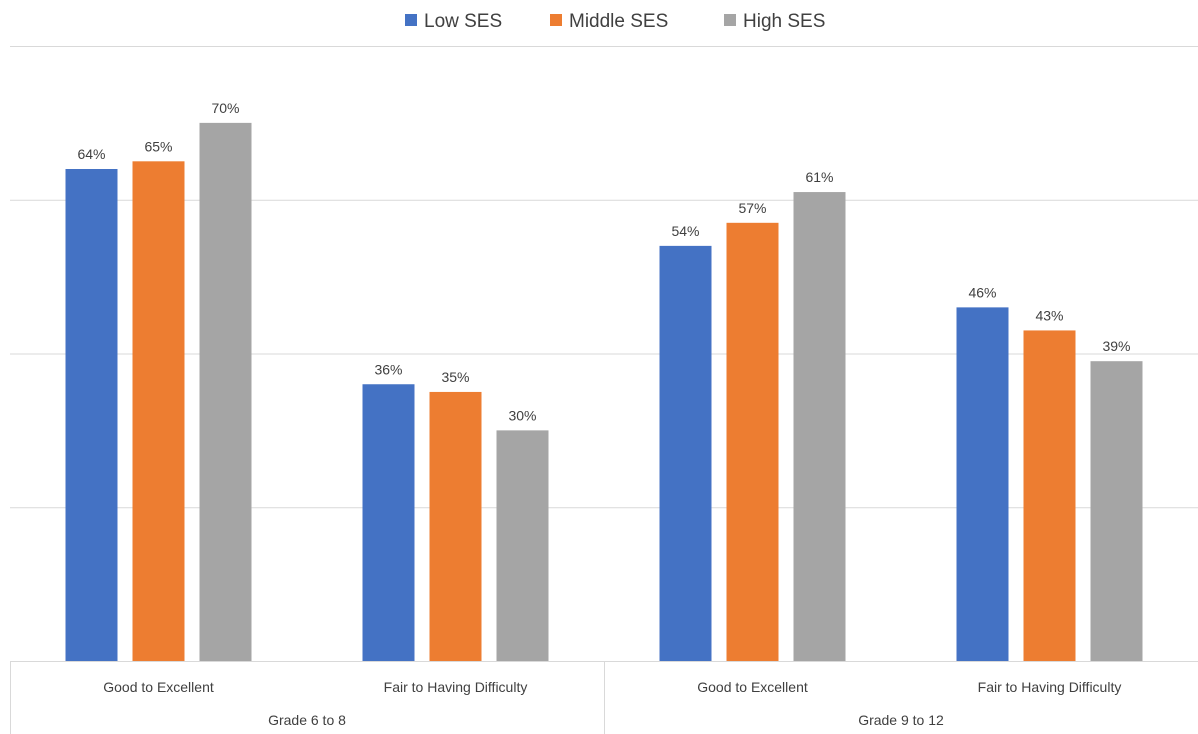 This screenshot has width=1198, height=734. What do you see at coordinates (522, 415) in the screenshot?
I see `data-label-high-ses: 30%` at bounding box center [522, 415].